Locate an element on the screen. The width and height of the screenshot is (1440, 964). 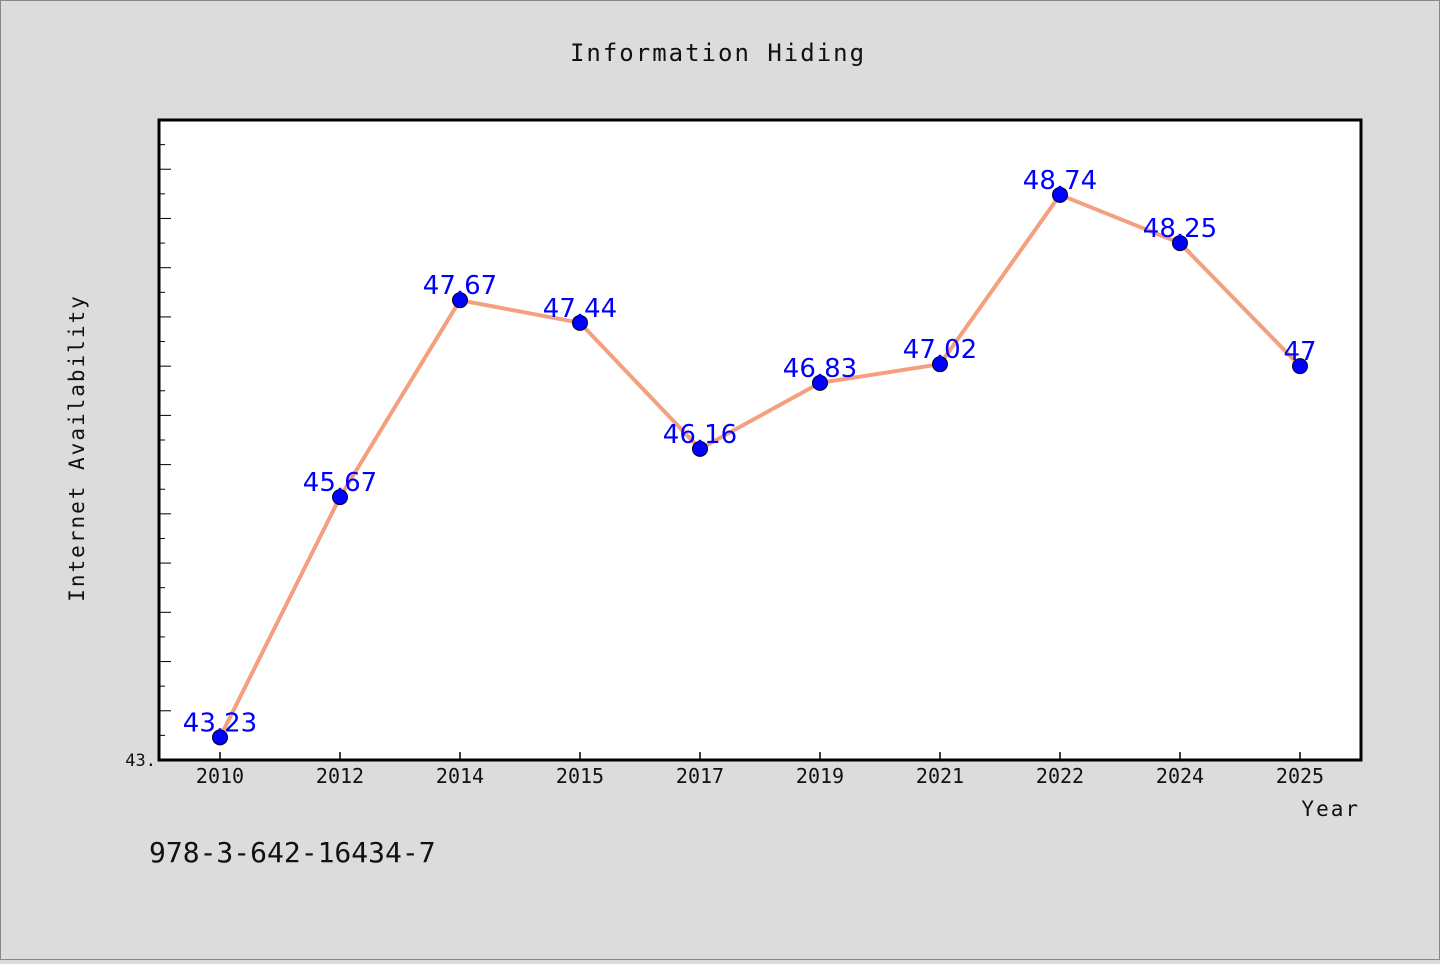
x-tick-label: 2014 is located at coordinates (460, 776).